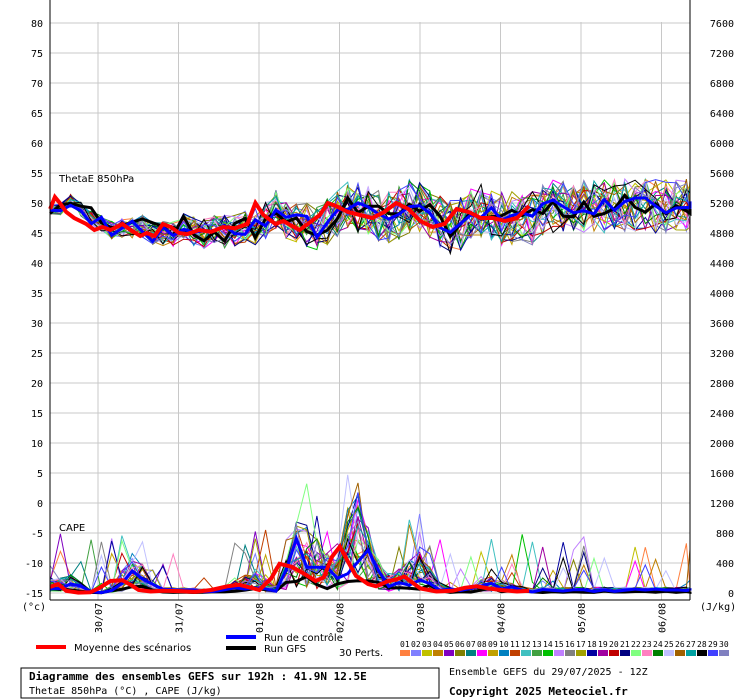 The width and height of the screenshot is (740, 700). What do you see at coordinates (702, 644) in the screenshot?
I see `pert-number-label: 28` at bounding box center [702, 644].